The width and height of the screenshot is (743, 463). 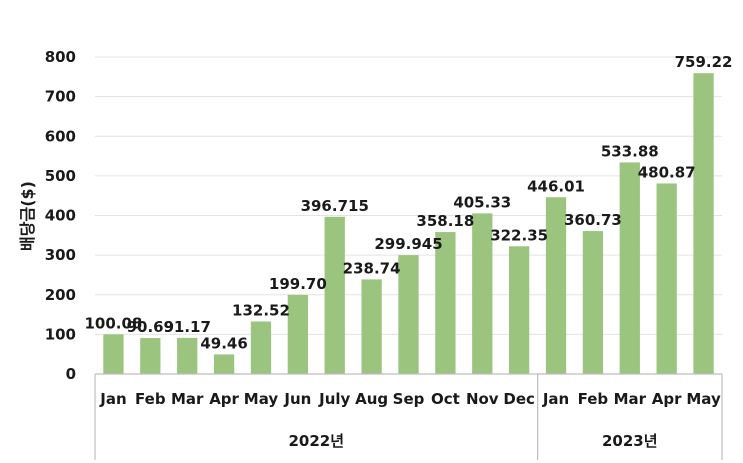 I want to click on data-label: 533.88, so click(x=630, y=151).